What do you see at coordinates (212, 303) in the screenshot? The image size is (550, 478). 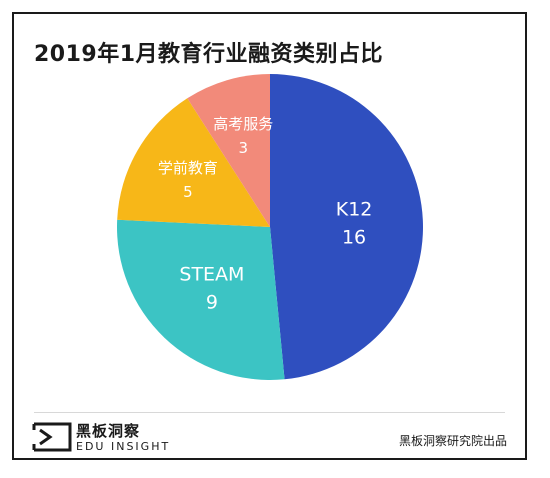 I see `slice-value-1: 9` at bounding box center [212, 303].